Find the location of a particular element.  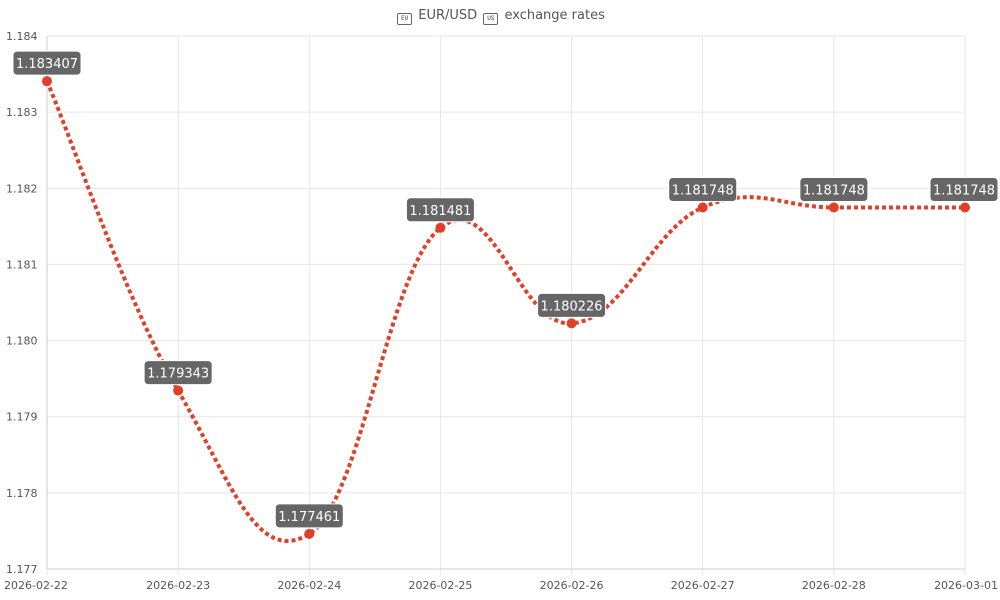

y-tick-label: 1.178 is located at coordinates (22, 493).